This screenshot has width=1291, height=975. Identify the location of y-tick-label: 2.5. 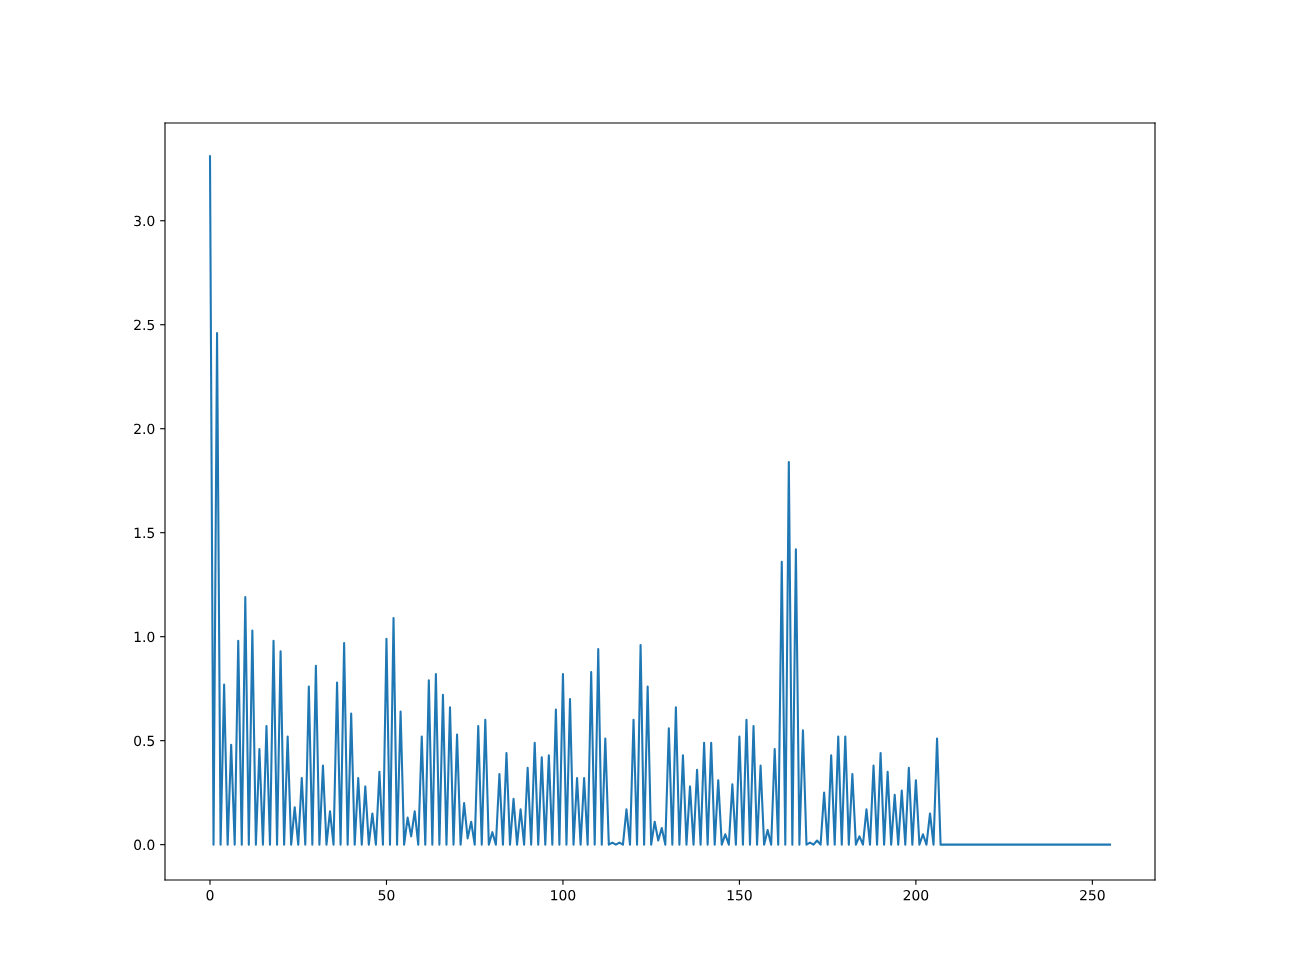
(144, 325).